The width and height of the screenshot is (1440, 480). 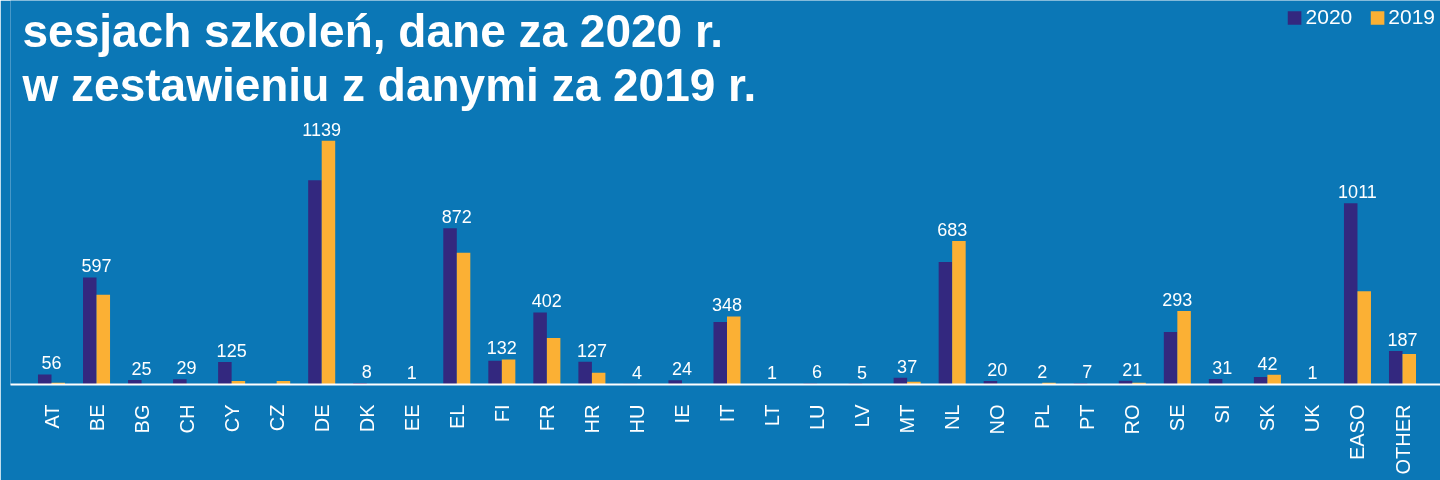 I want to click on x-tick-label: DE, so click(x=321, y=418).